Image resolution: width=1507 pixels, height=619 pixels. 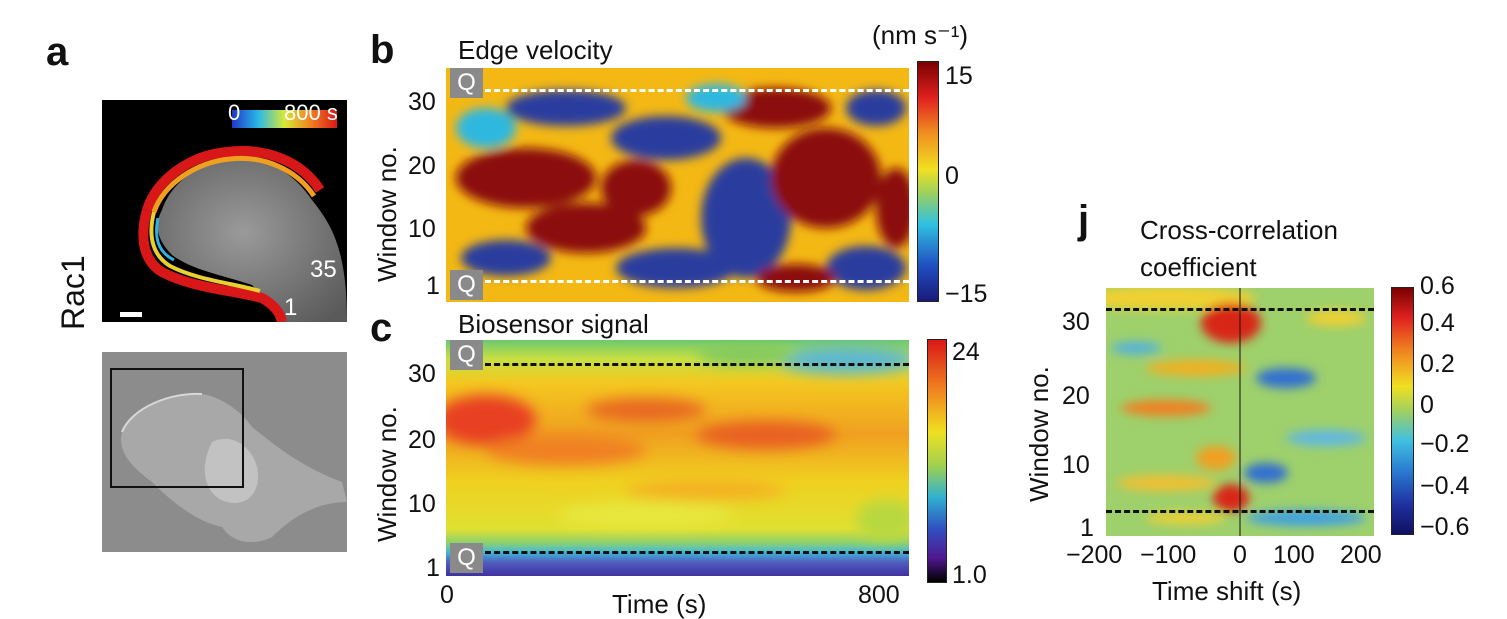 I want to click on panel-j-ytick-20: 20, so click(x=1076, y=396).